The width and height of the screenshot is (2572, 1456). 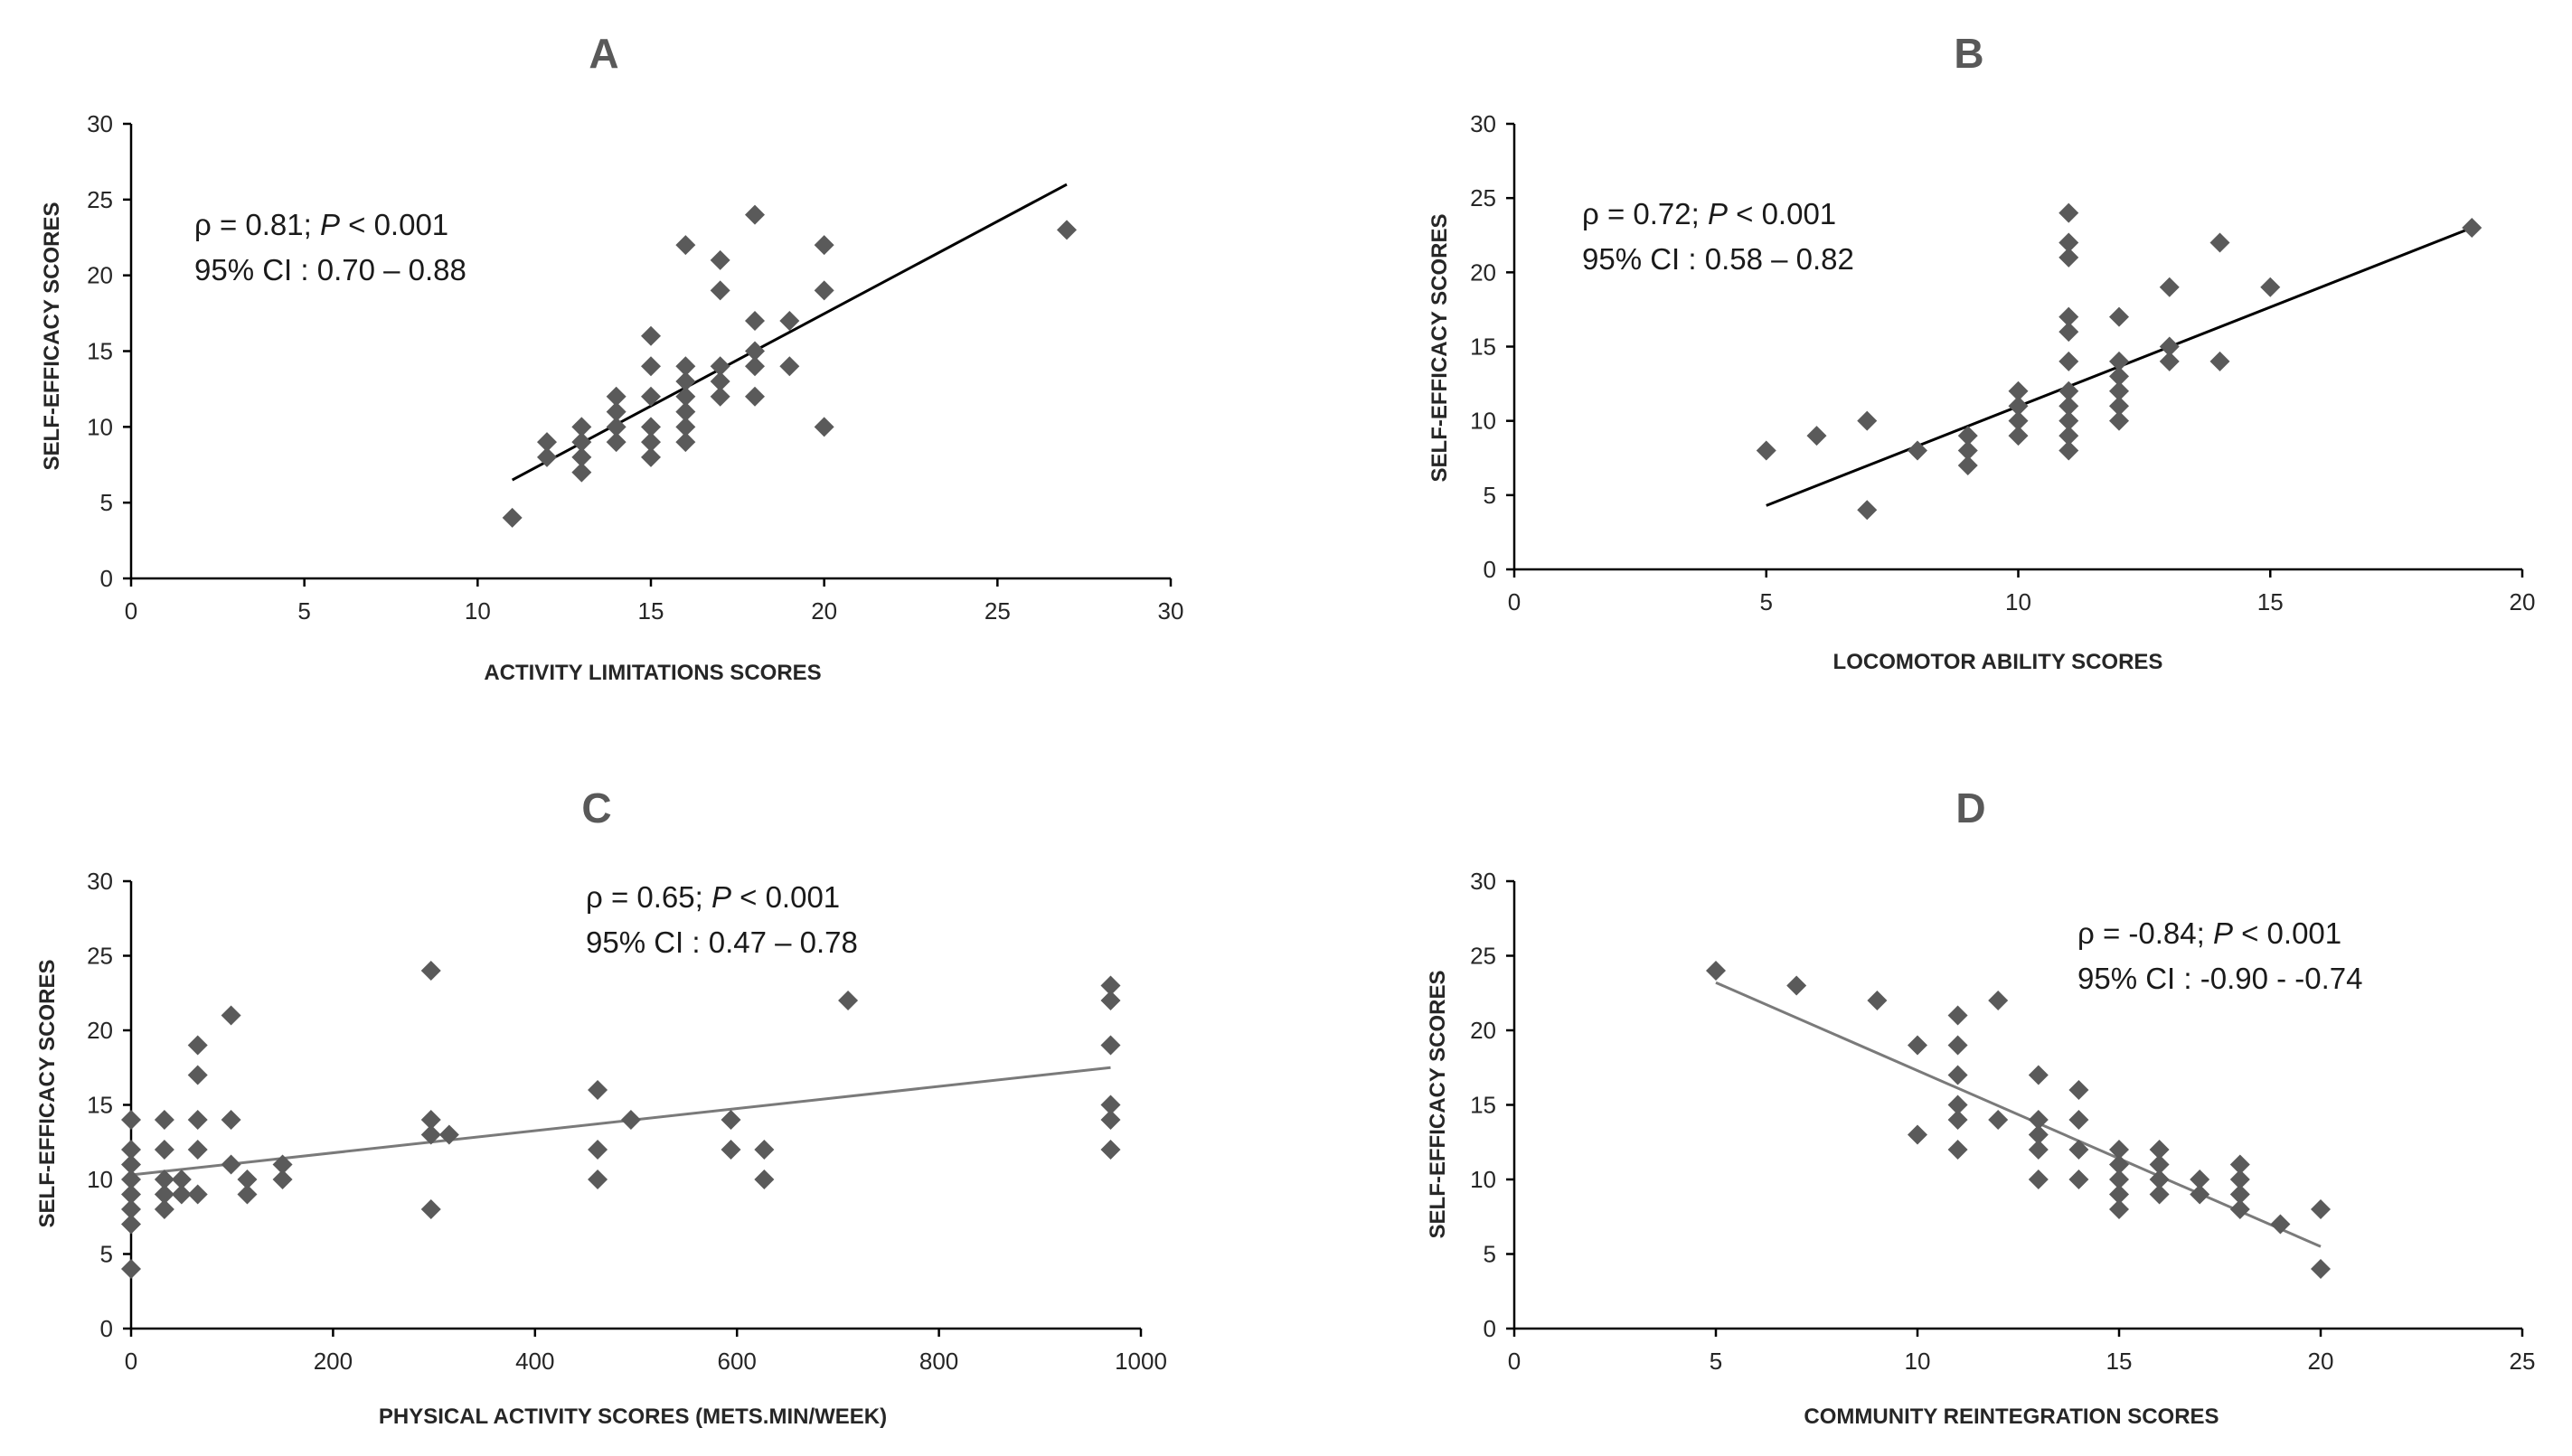 What do you see at coordinates (1483, 1105) in the screenshot?
I see `panel-d-y-tick-label: 15` at bounding box center [1483, 1105].